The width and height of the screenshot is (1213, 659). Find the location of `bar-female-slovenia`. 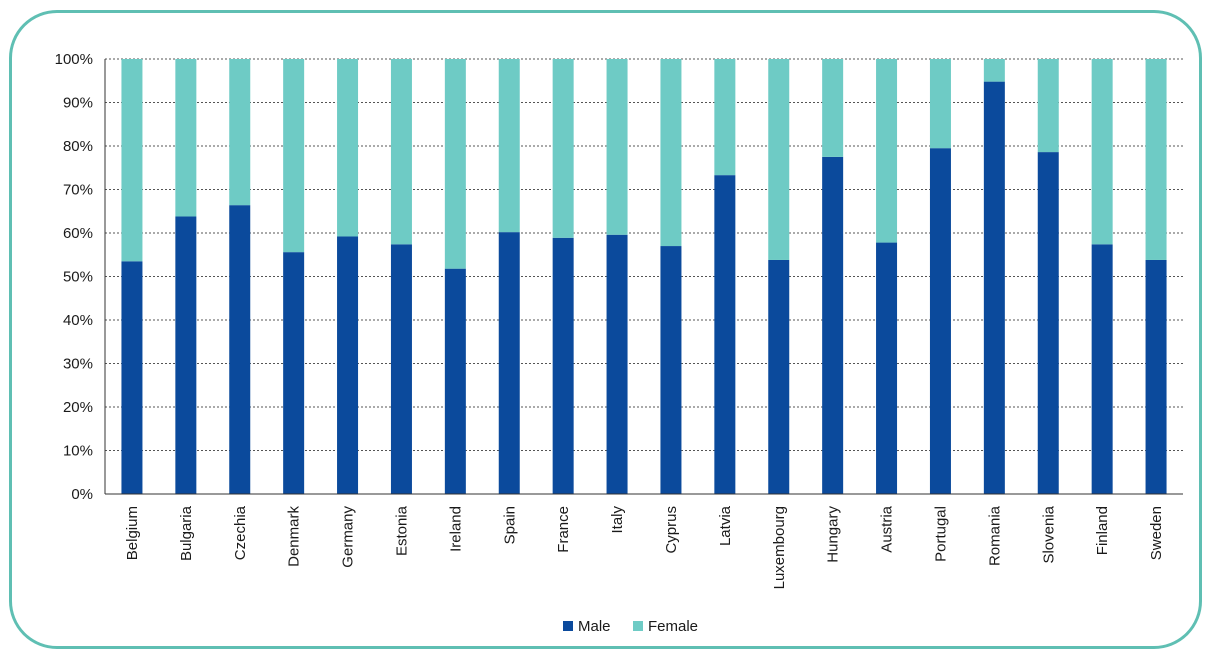

bar-female-slovenia is located at coordinates (1048, 106).